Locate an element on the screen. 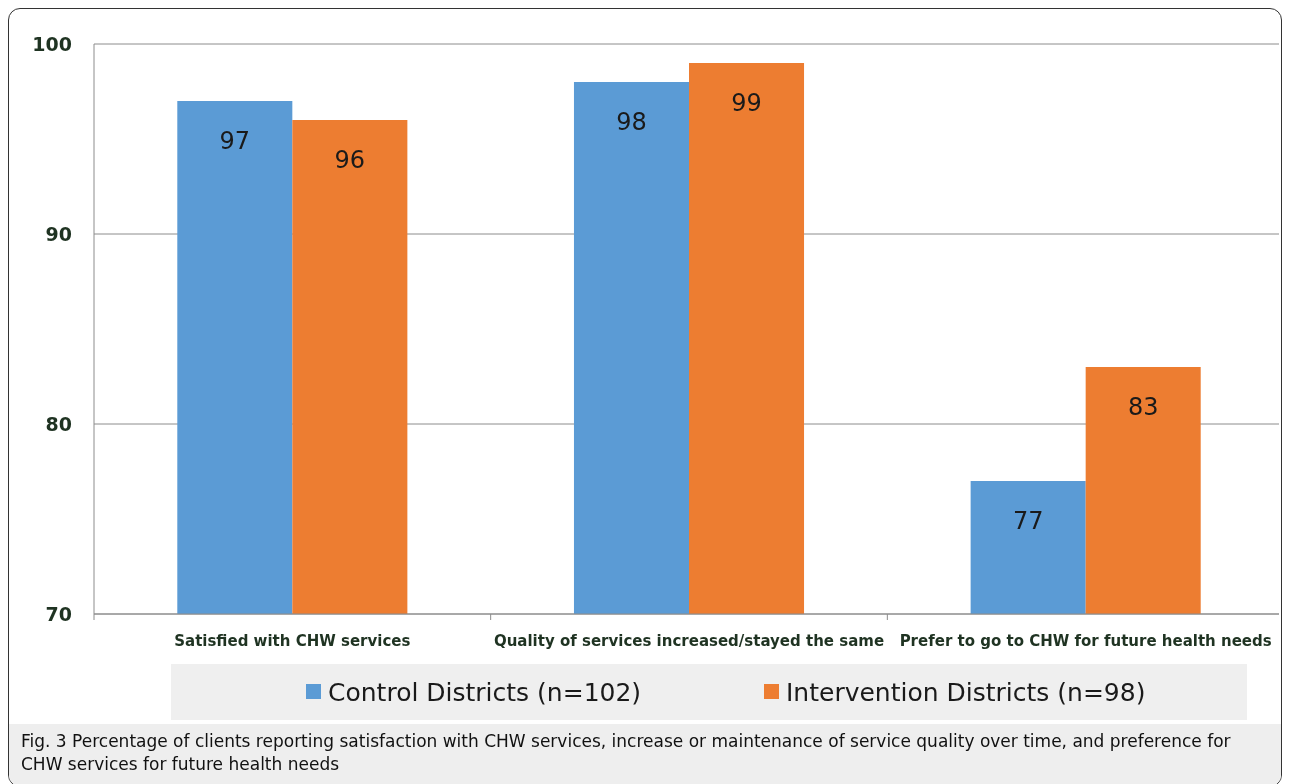 The width and height of the screenshot is (1290, 784). legend-label: Control Districts (n=102) is located at coordinates (485, 692).